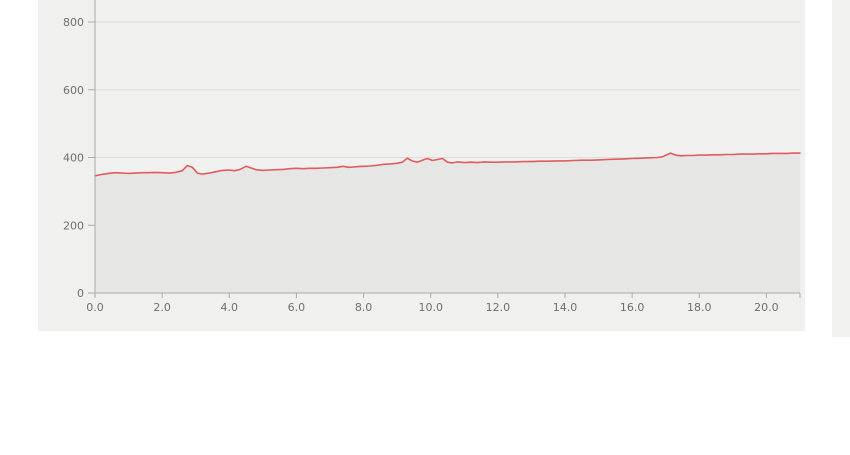 Image resolution: width=850 pixels, height=455 pixels. What do you see at coordinates (565, 307) in the screenshot?
I see `svg-text: 14.0` at bounding box center [565, 307].